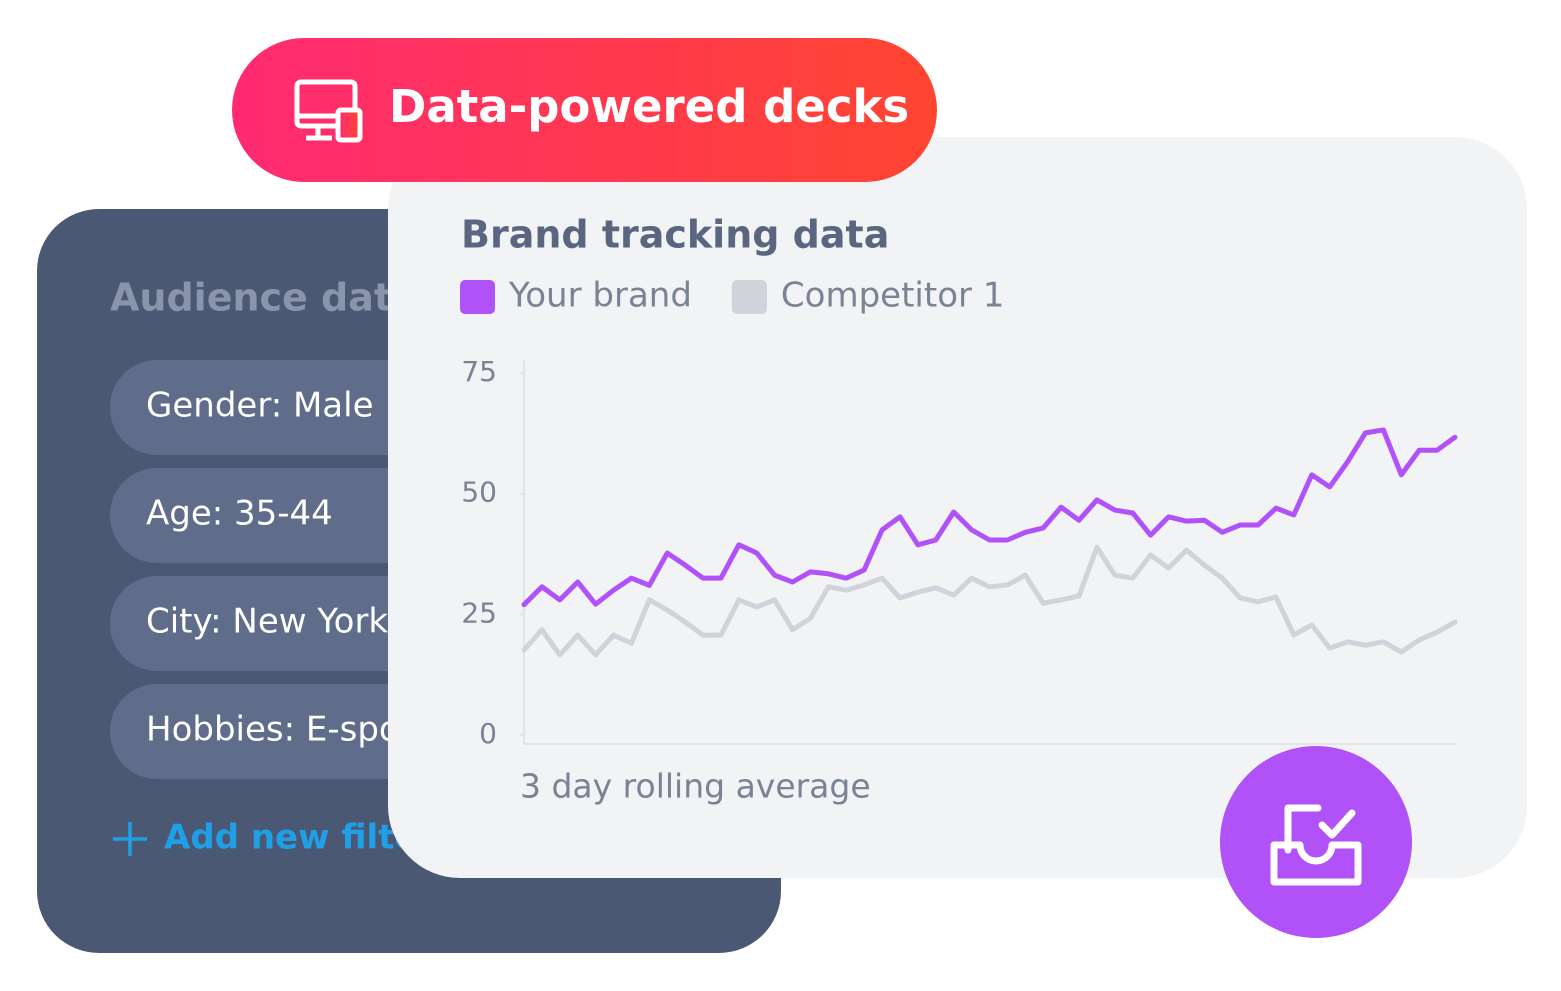 The height and width of the screenshot is (991, 1561). Describe the element at coordinates (649, 106) in the screenshot. I see `header-title: Data-powered decks` at that location.